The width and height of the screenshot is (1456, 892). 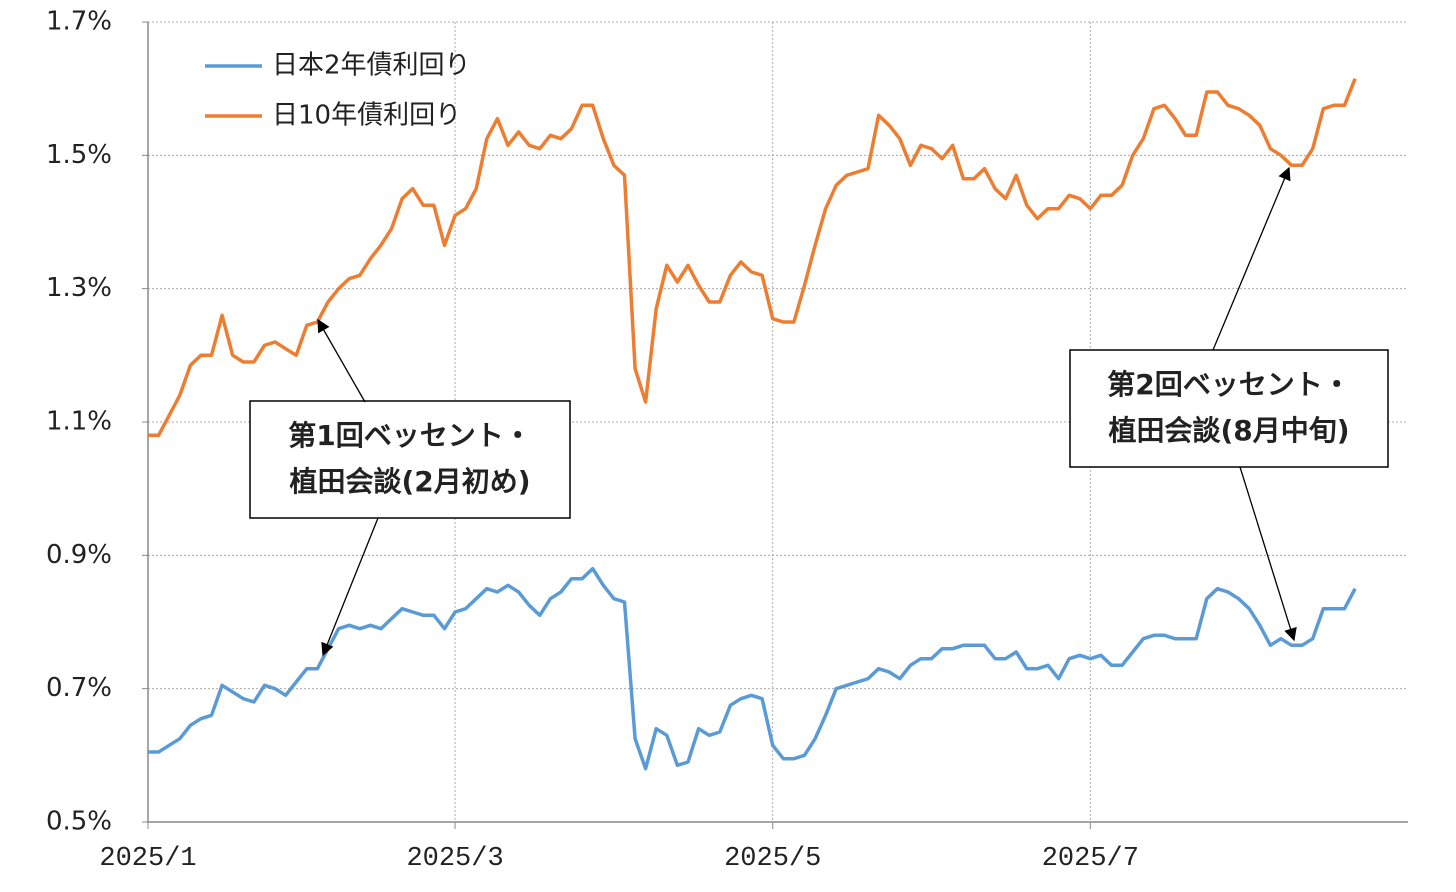 What do you see at coordinates (1090, 859) in the screenshot?
I see `x-tick-label: 2025/7` at bounding box center [1090, 859].